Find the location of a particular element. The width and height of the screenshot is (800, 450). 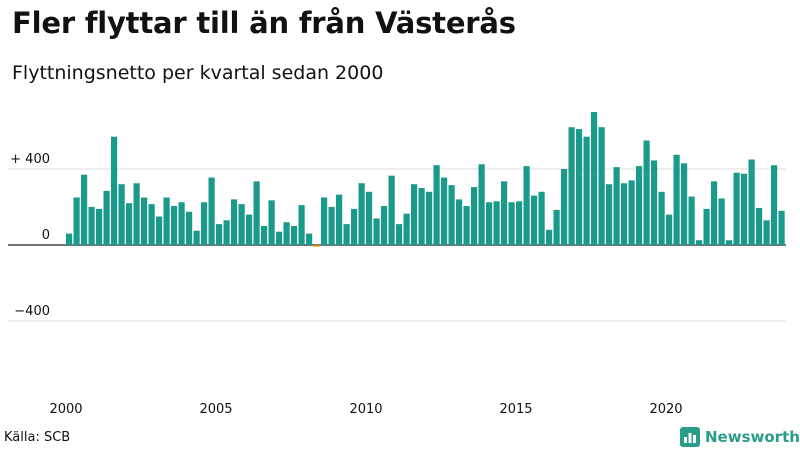

chart-title: Fler flyttar till än från Västerås is located at coordinates (264, 23).